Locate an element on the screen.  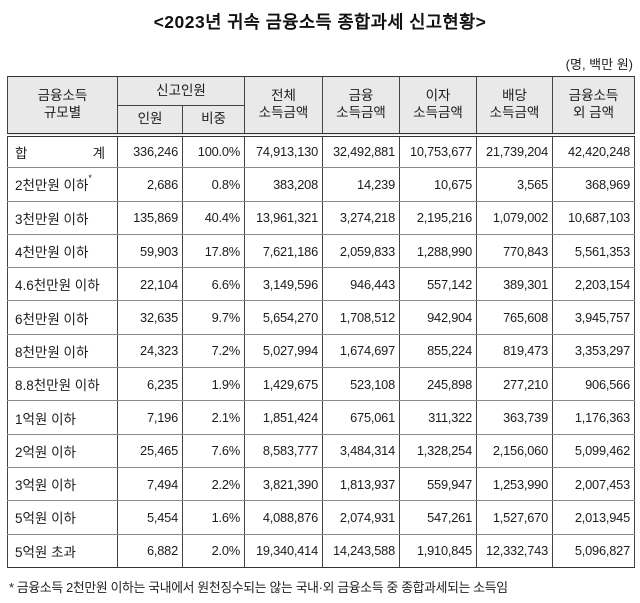
cell-other: 42,420,248 is located at coordinates (593, 151).